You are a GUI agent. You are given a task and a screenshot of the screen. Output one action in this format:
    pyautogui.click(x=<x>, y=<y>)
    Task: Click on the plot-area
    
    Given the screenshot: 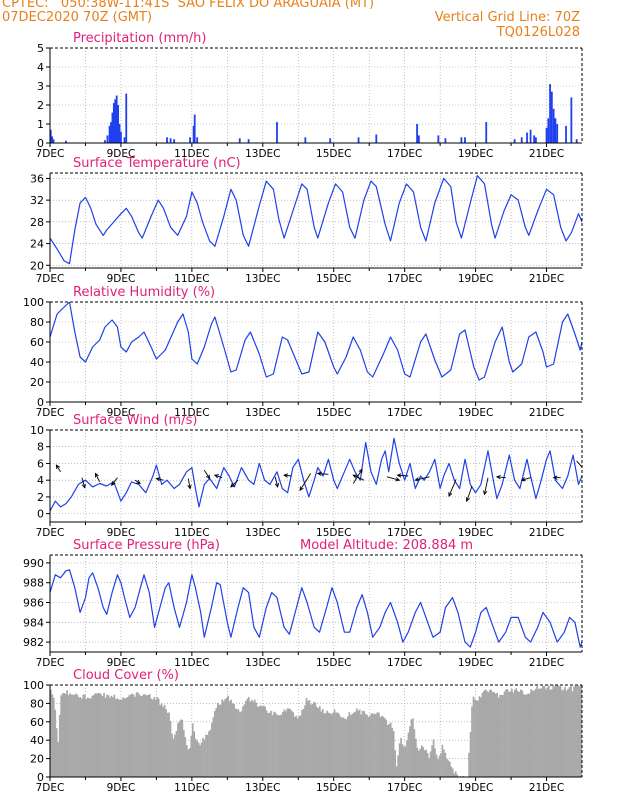 What is the action you would take?
    pyautogui.click(x=316, y=608)
    